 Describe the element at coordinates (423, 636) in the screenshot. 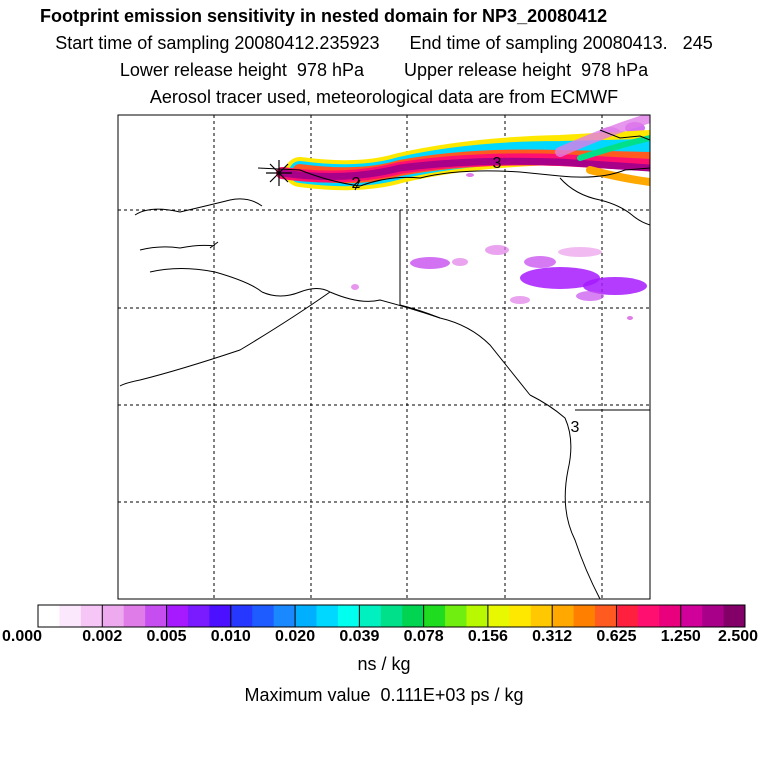

I see `colorbar-tick-label: 0.078` at that location.